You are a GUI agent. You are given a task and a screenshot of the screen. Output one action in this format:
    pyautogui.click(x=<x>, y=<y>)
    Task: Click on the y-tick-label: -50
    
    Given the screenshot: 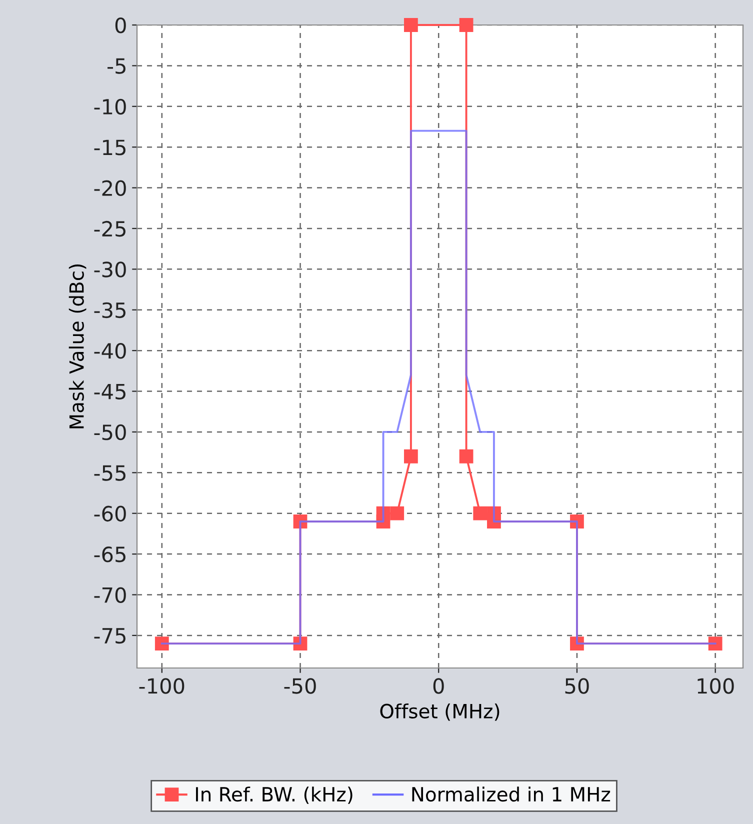 What is the action you would take?
    pyautogui.click(x=110, y=432)
    